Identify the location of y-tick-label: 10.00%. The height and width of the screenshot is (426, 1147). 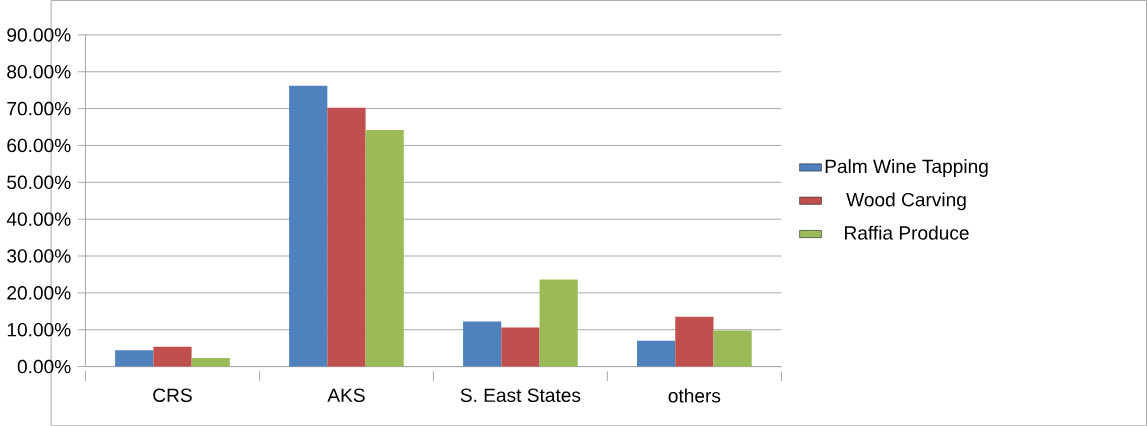
(39, 329).